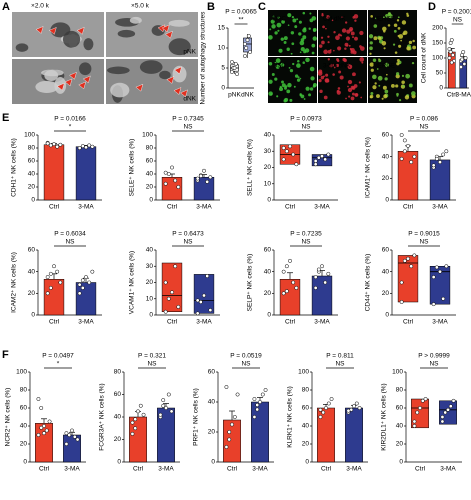 Image resolution: width=471 pixels, height=500 pixels. I want to click on x-tick-label: Ctrl, so click(326, 469).